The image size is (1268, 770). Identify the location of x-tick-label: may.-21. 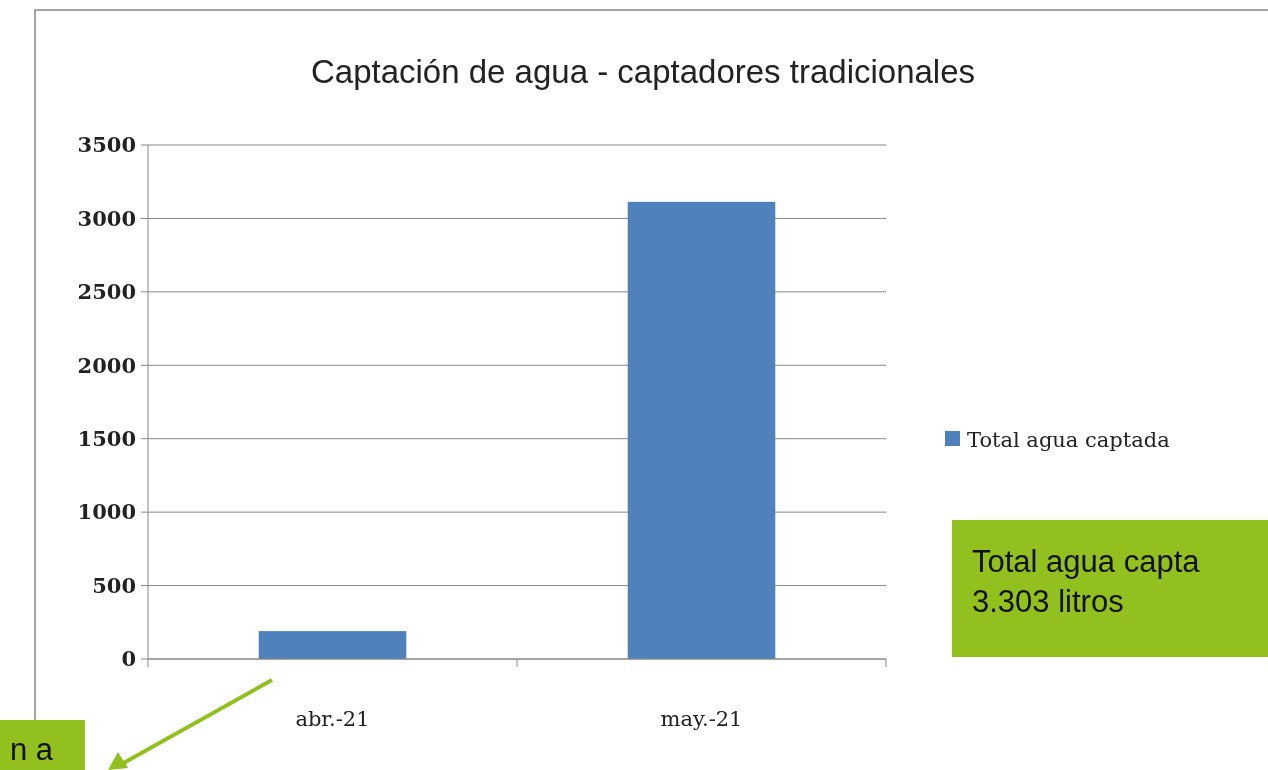
(701, 719).